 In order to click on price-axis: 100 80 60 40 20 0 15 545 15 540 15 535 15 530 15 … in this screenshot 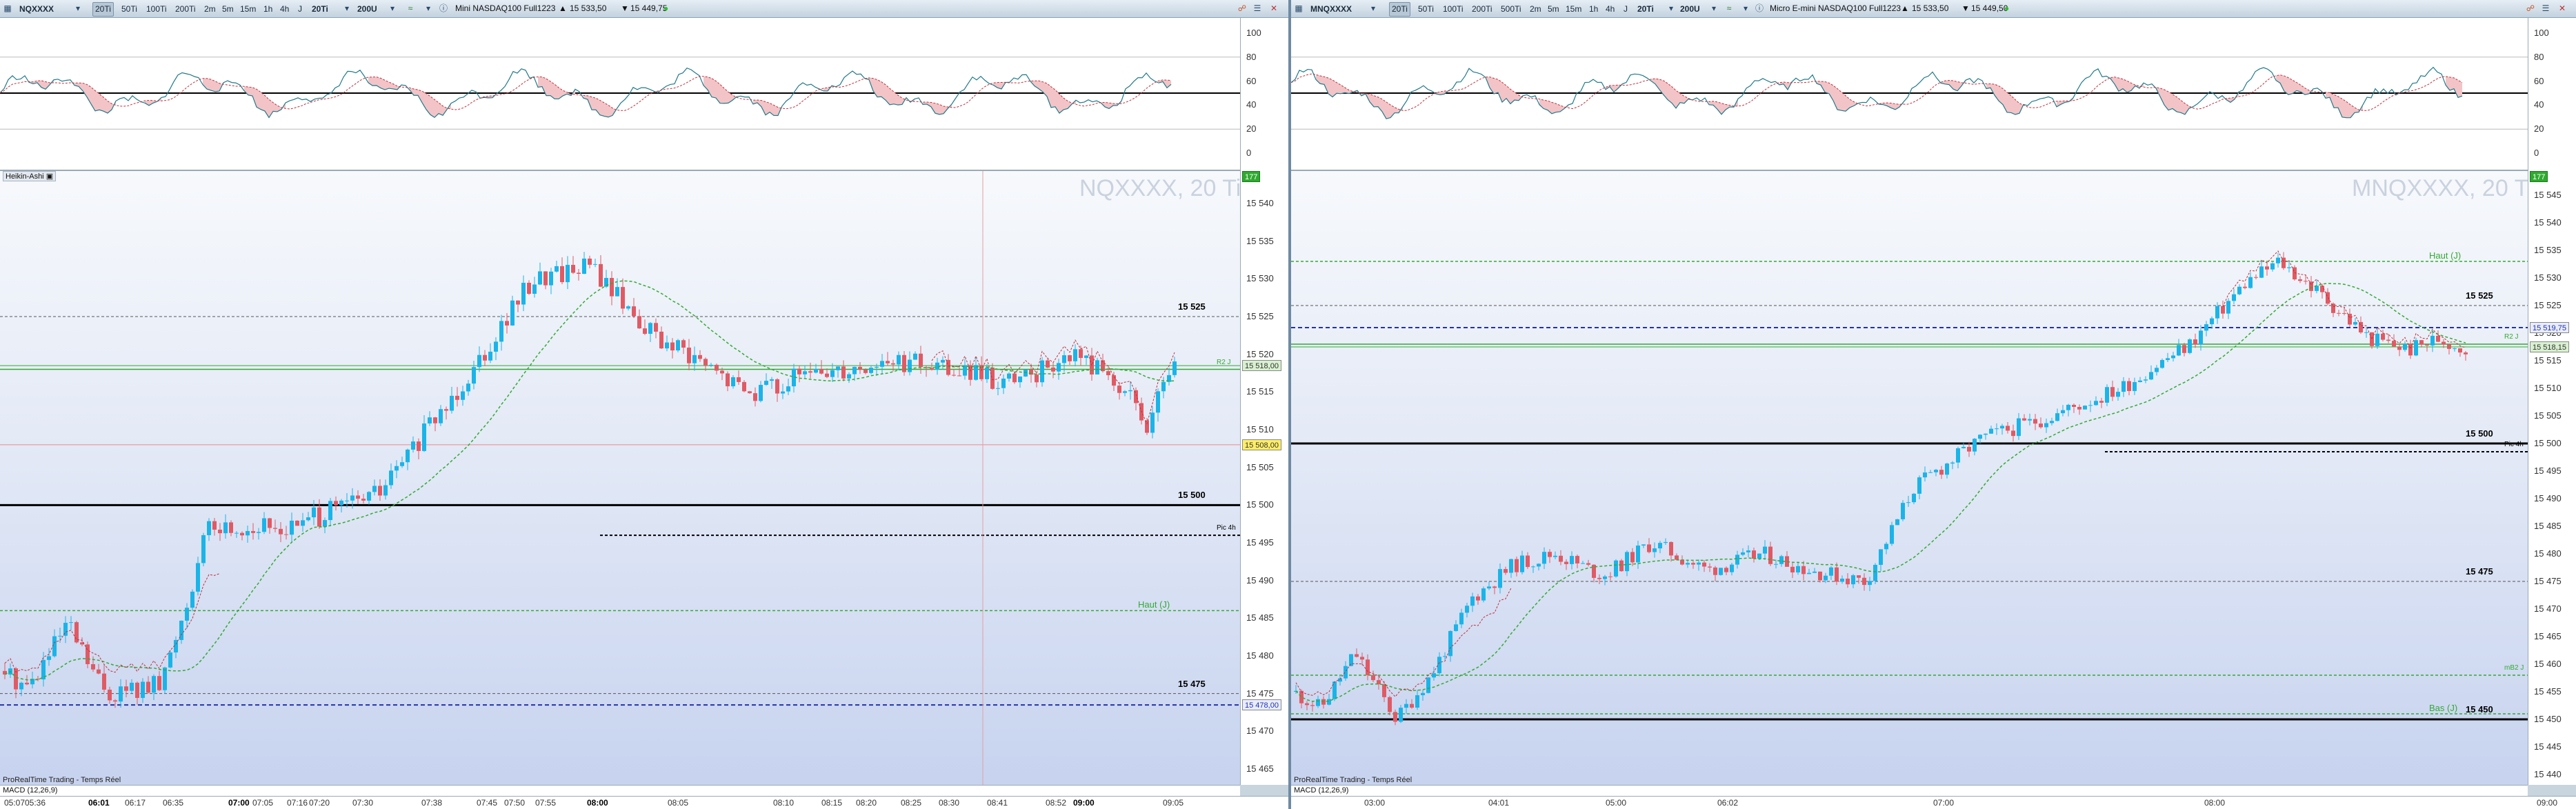, I will do `click(2552, 401)`.